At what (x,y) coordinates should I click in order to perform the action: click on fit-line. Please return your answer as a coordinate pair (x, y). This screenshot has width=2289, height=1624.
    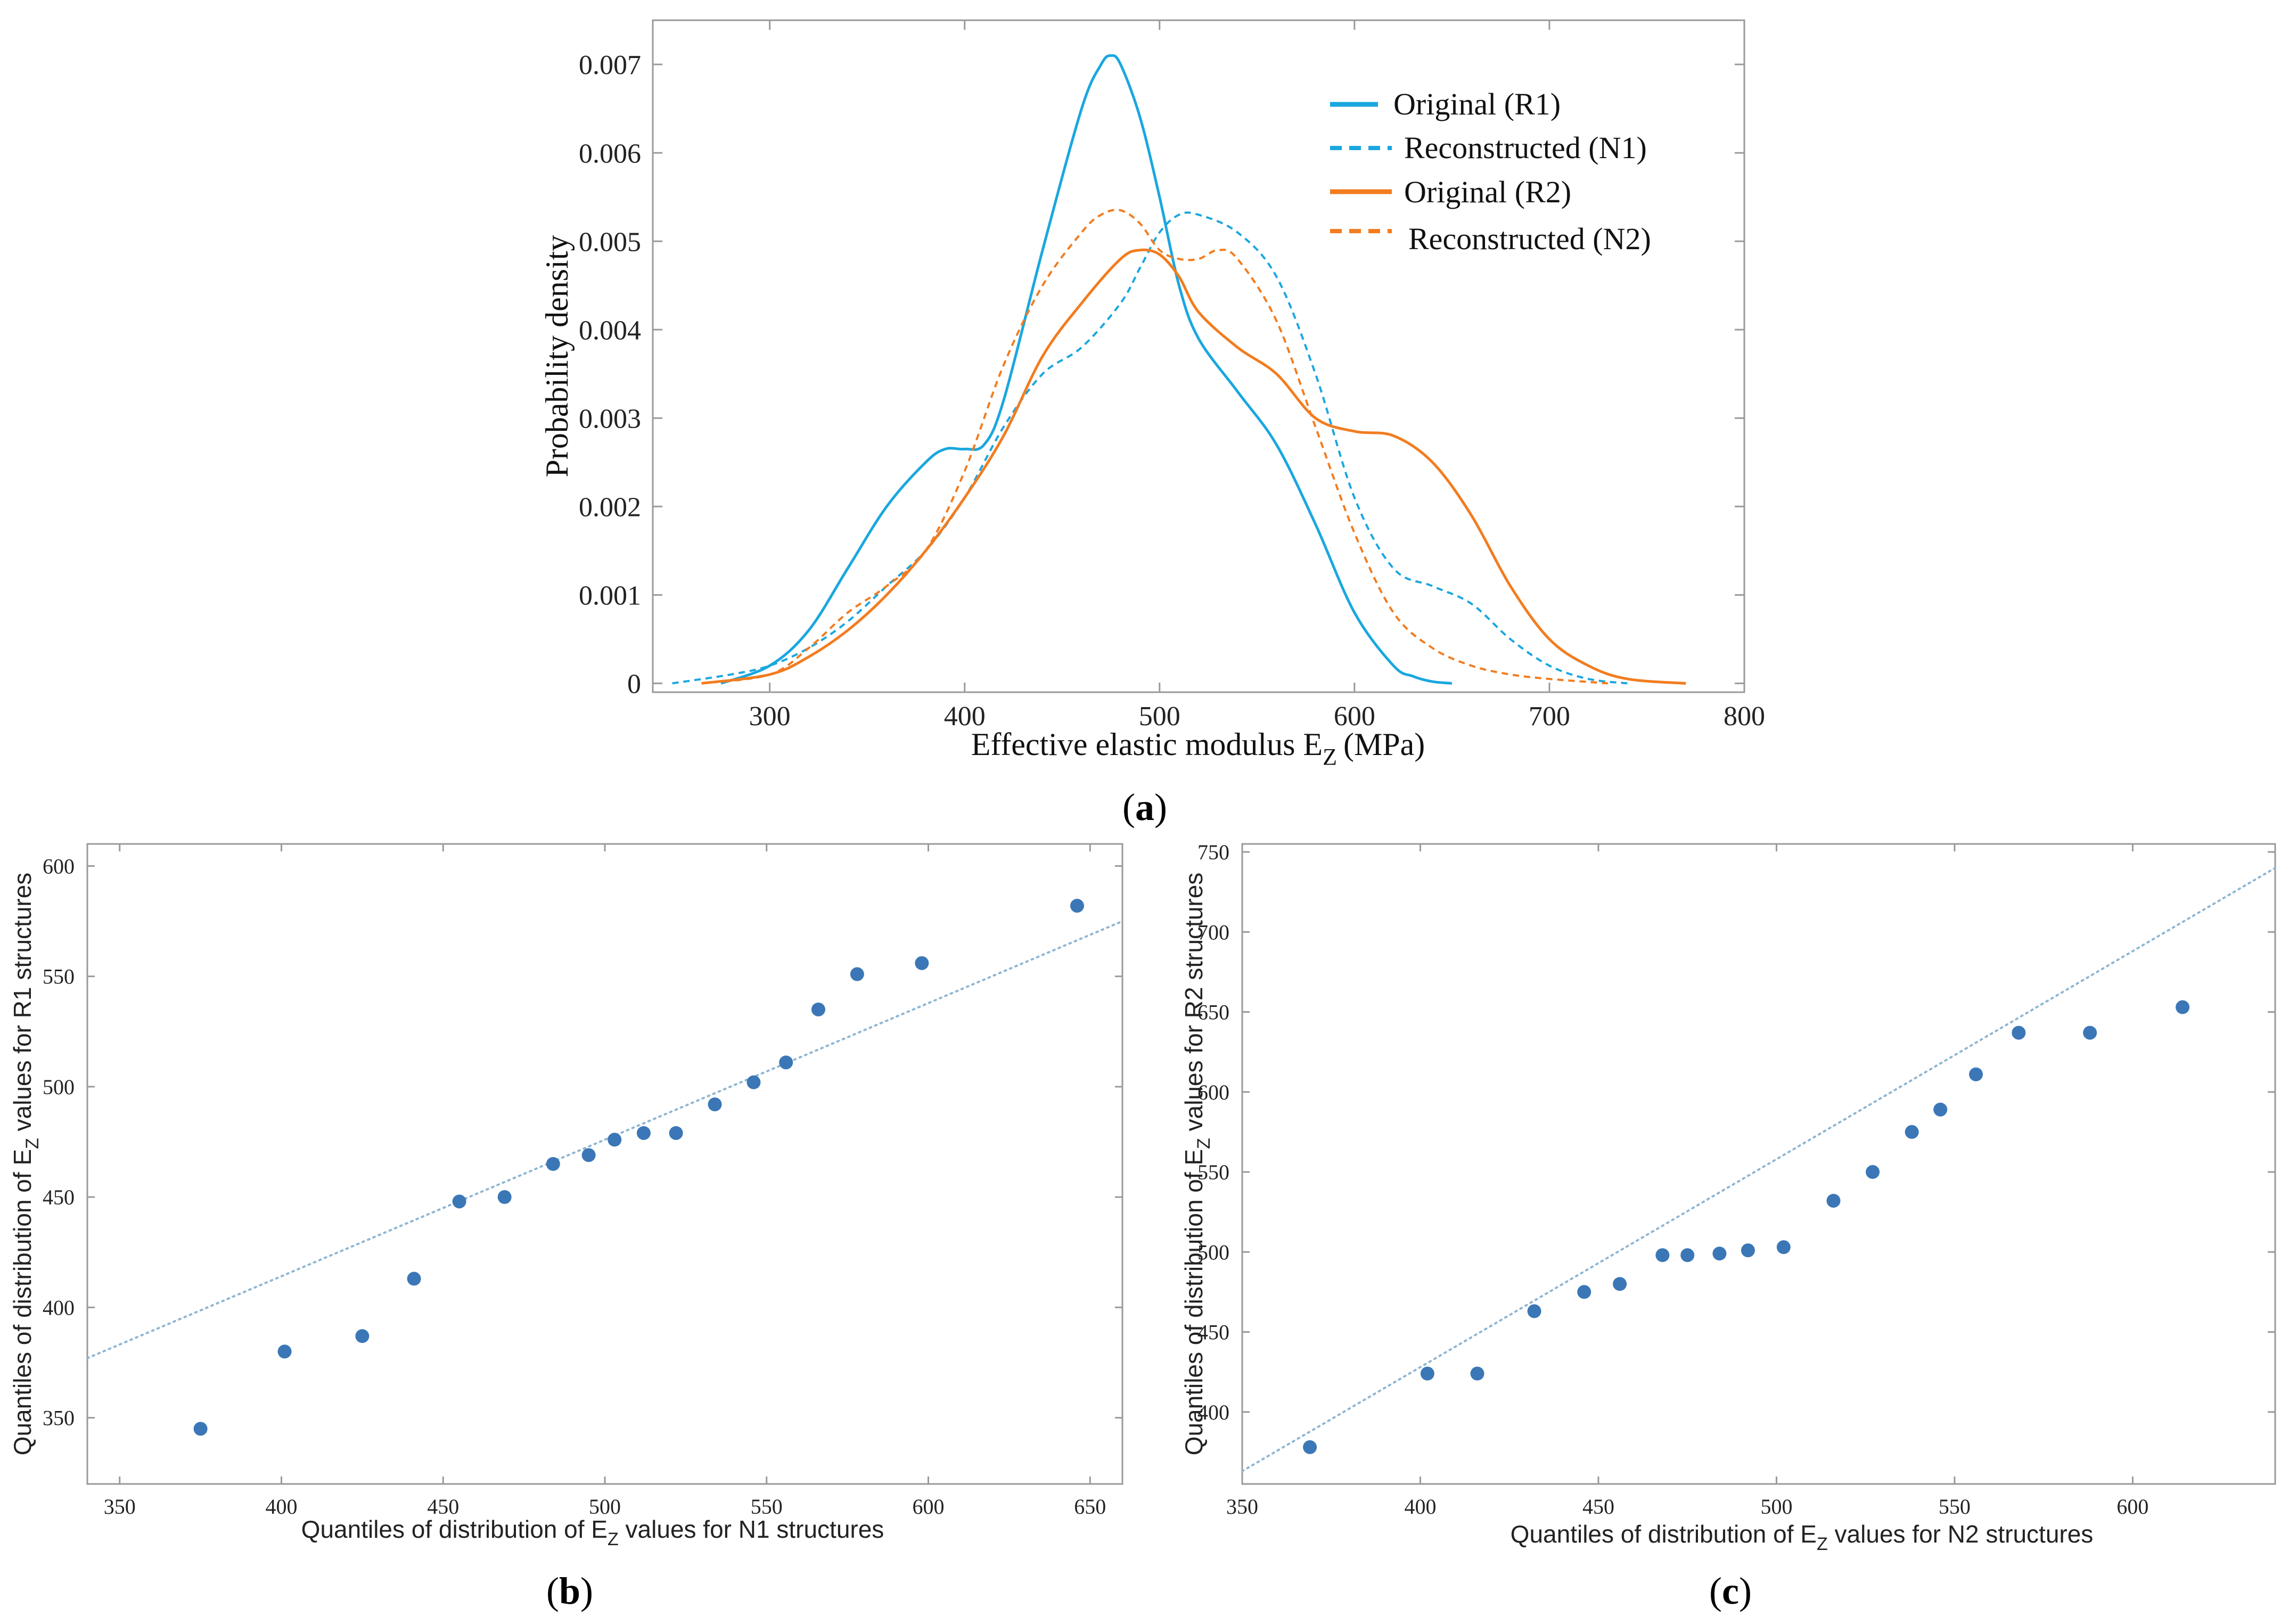
    Looking at the image, I should click on (604, 1139).